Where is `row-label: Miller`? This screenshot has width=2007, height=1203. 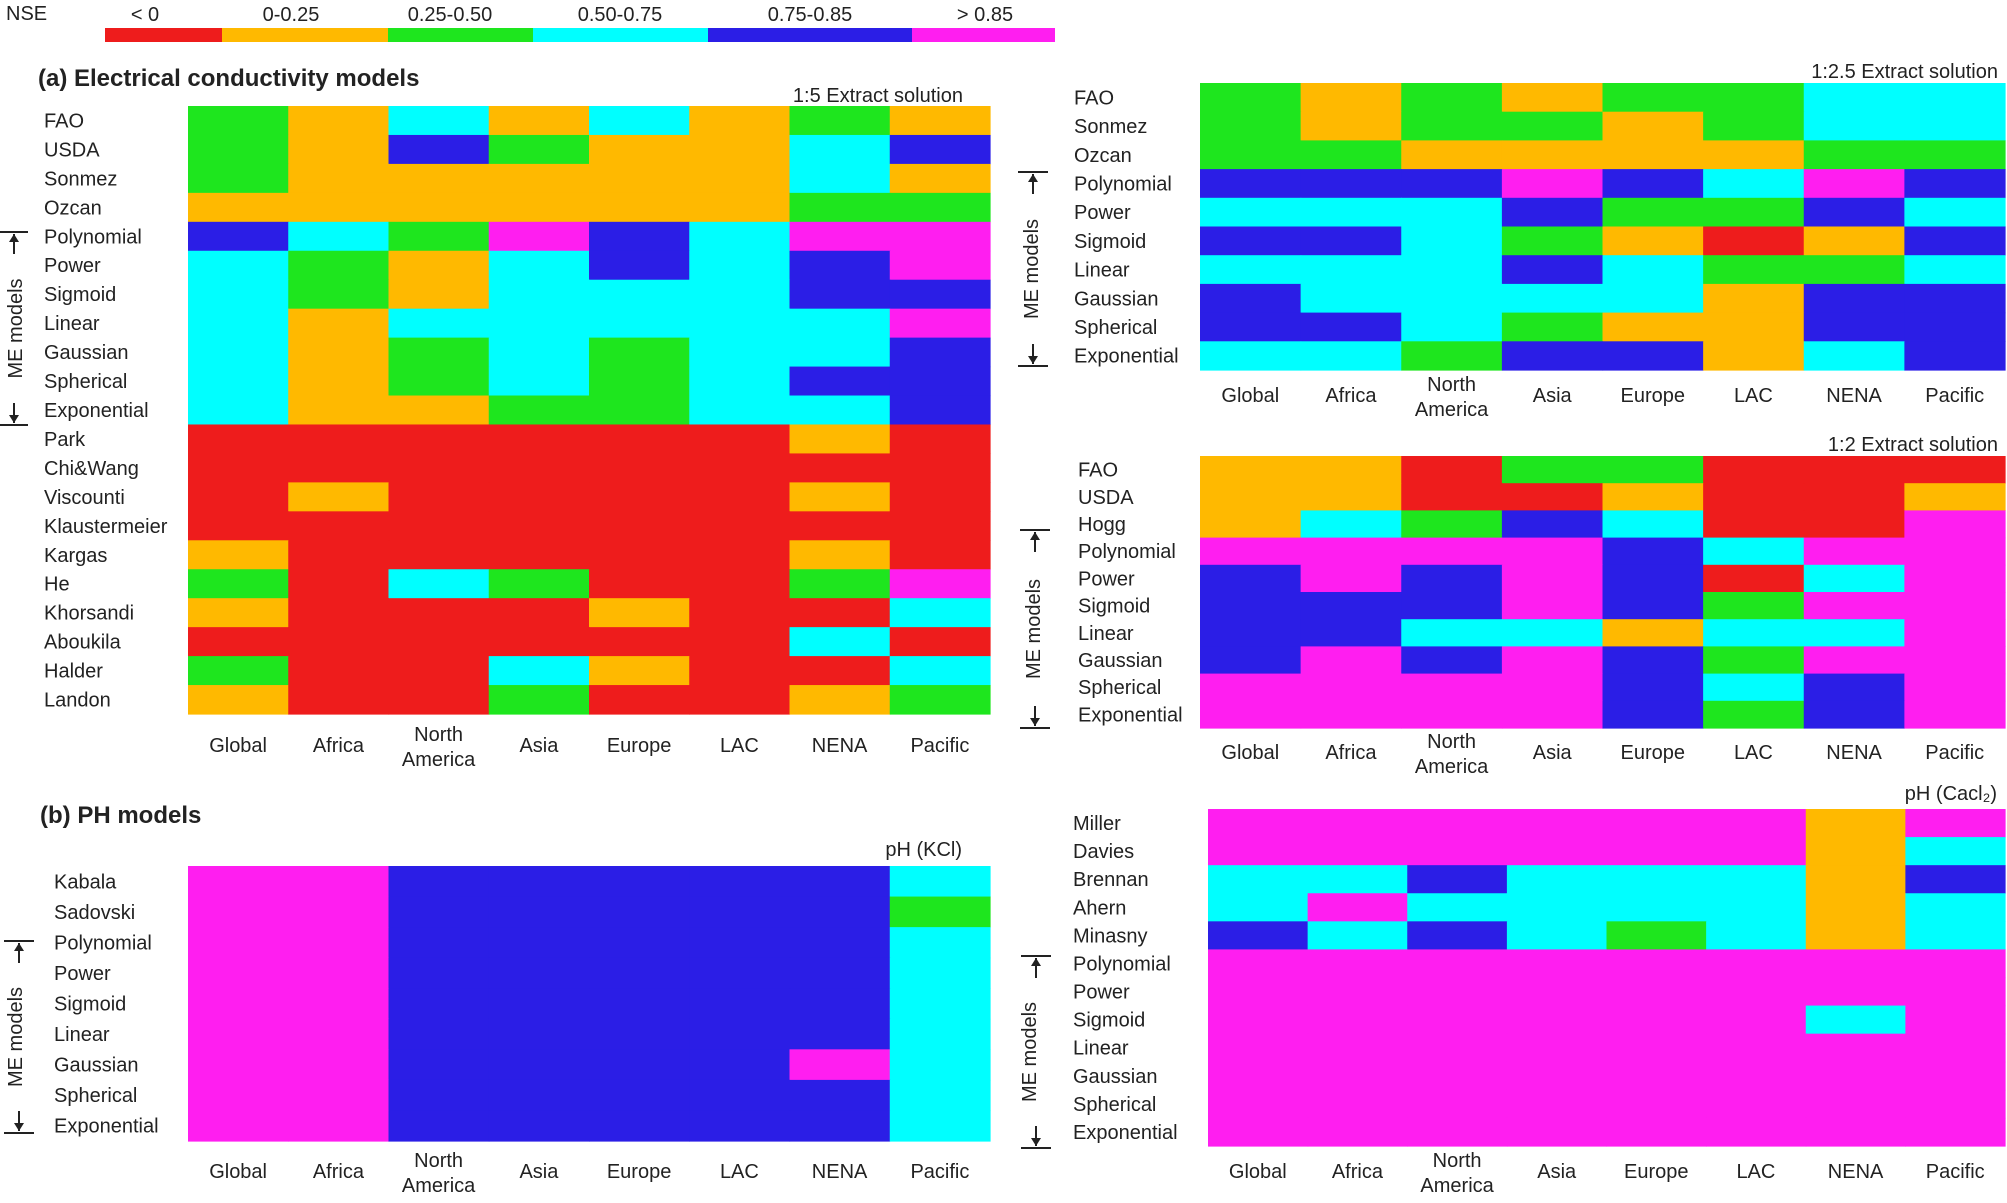 row-label: Miller is located at coordinates (1097, 824).